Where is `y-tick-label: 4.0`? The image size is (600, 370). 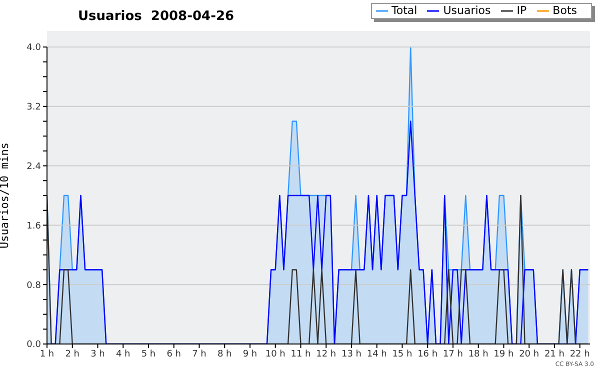
y-tick-label: 4.0 is located at coordinates (34, 48).